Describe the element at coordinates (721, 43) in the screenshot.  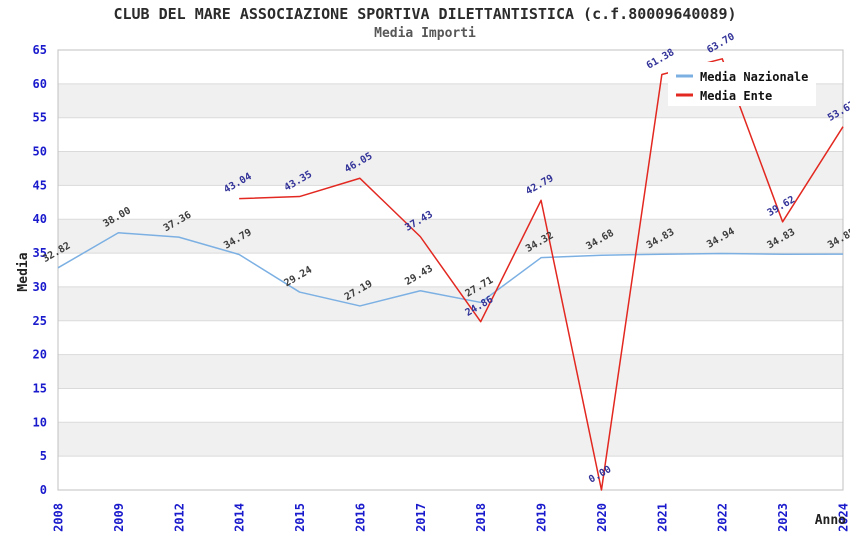
I see `data-label-media-ente: 63.70` at that location.